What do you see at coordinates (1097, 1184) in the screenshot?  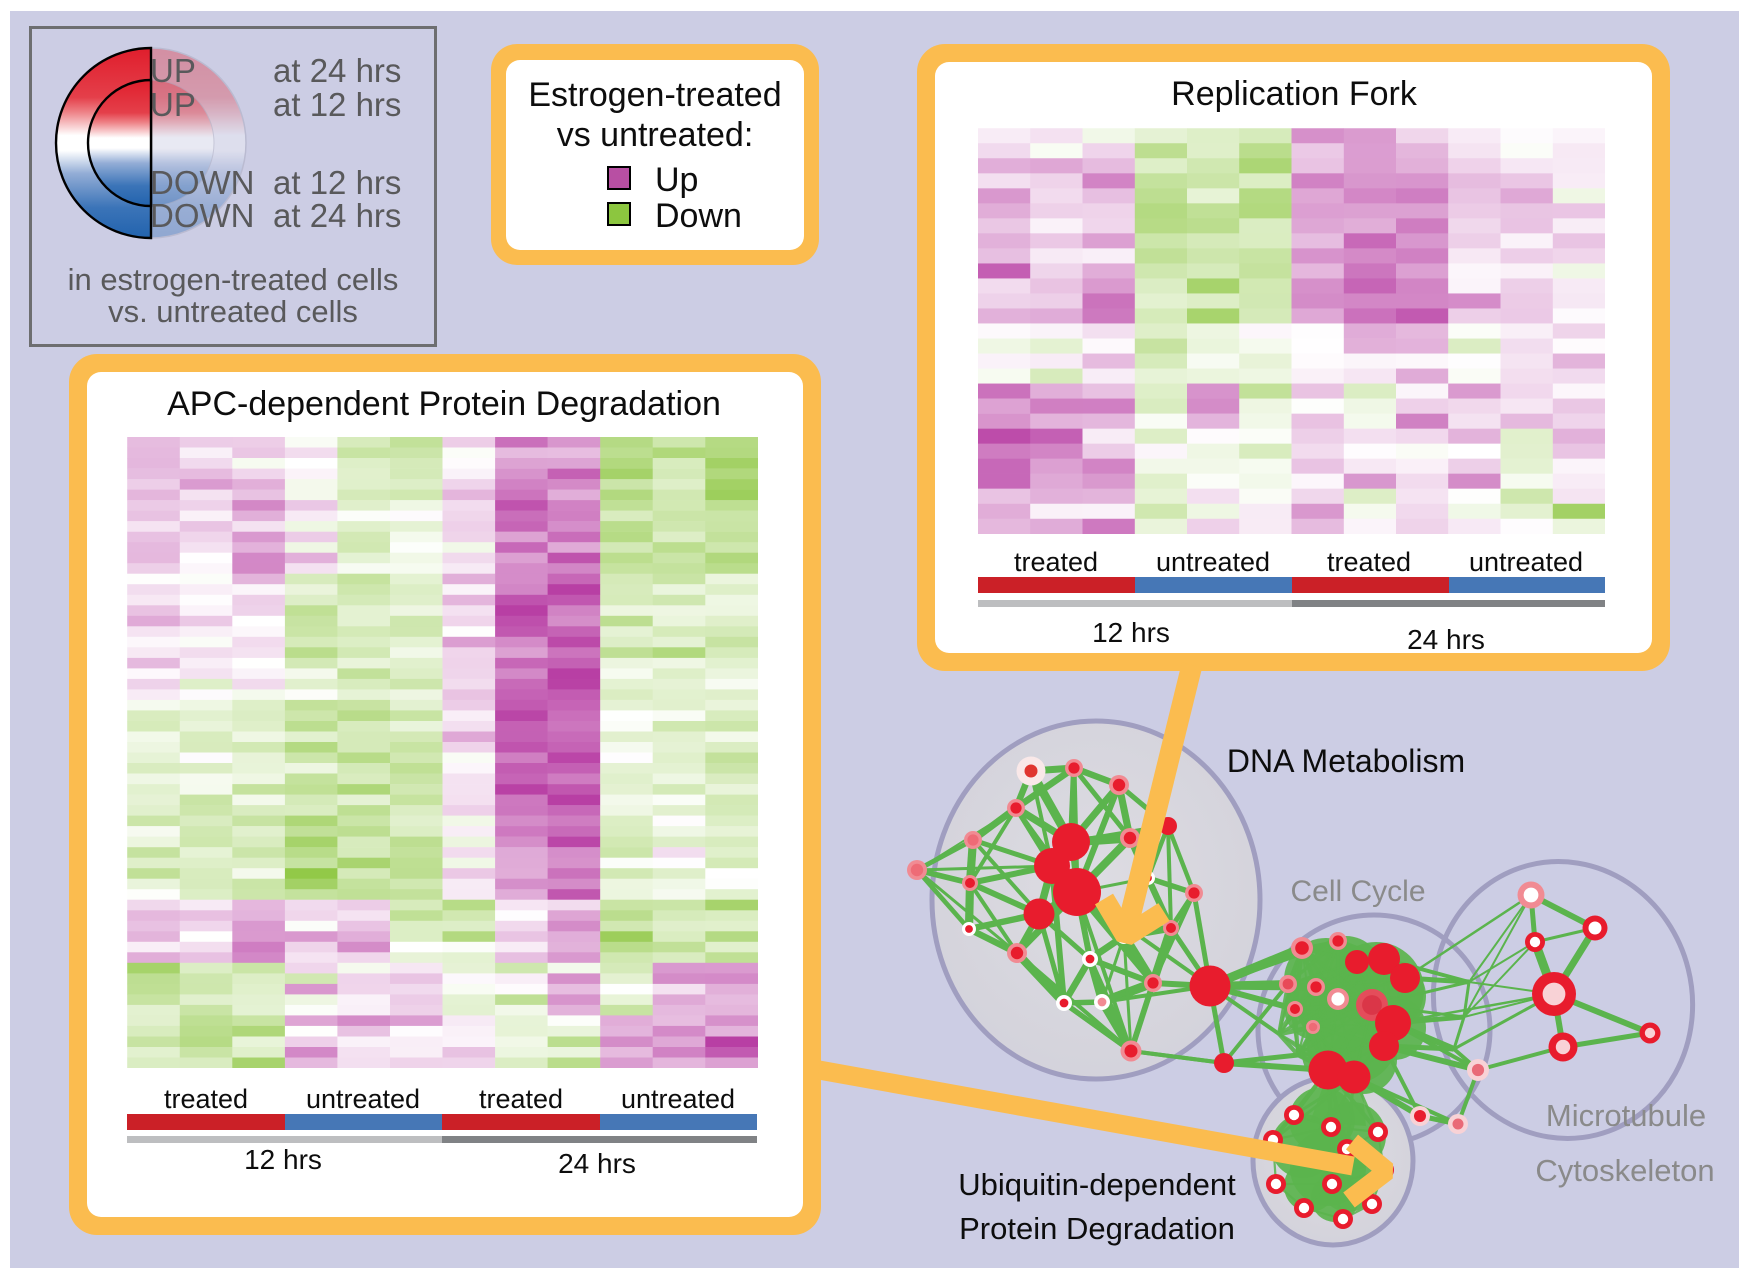 I see `svg-text: Ubiquitin-dependent` at bounding box center [1097, 1184].